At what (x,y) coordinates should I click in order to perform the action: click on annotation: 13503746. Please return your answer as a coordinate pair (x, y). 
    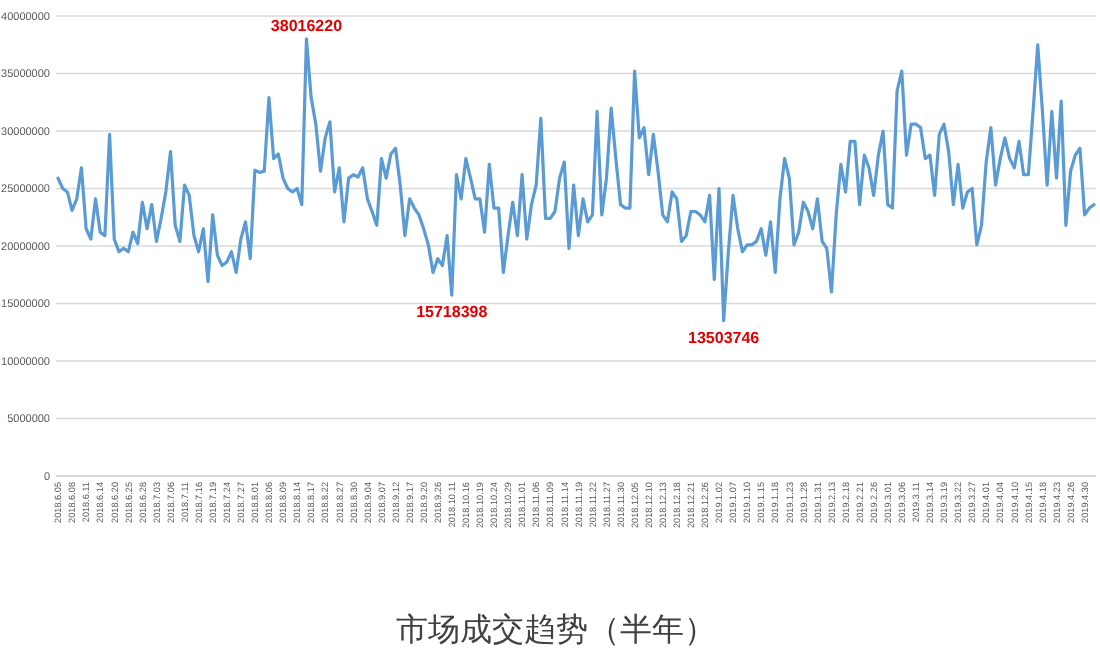
    Looking at the image, I should click on (724, 337).